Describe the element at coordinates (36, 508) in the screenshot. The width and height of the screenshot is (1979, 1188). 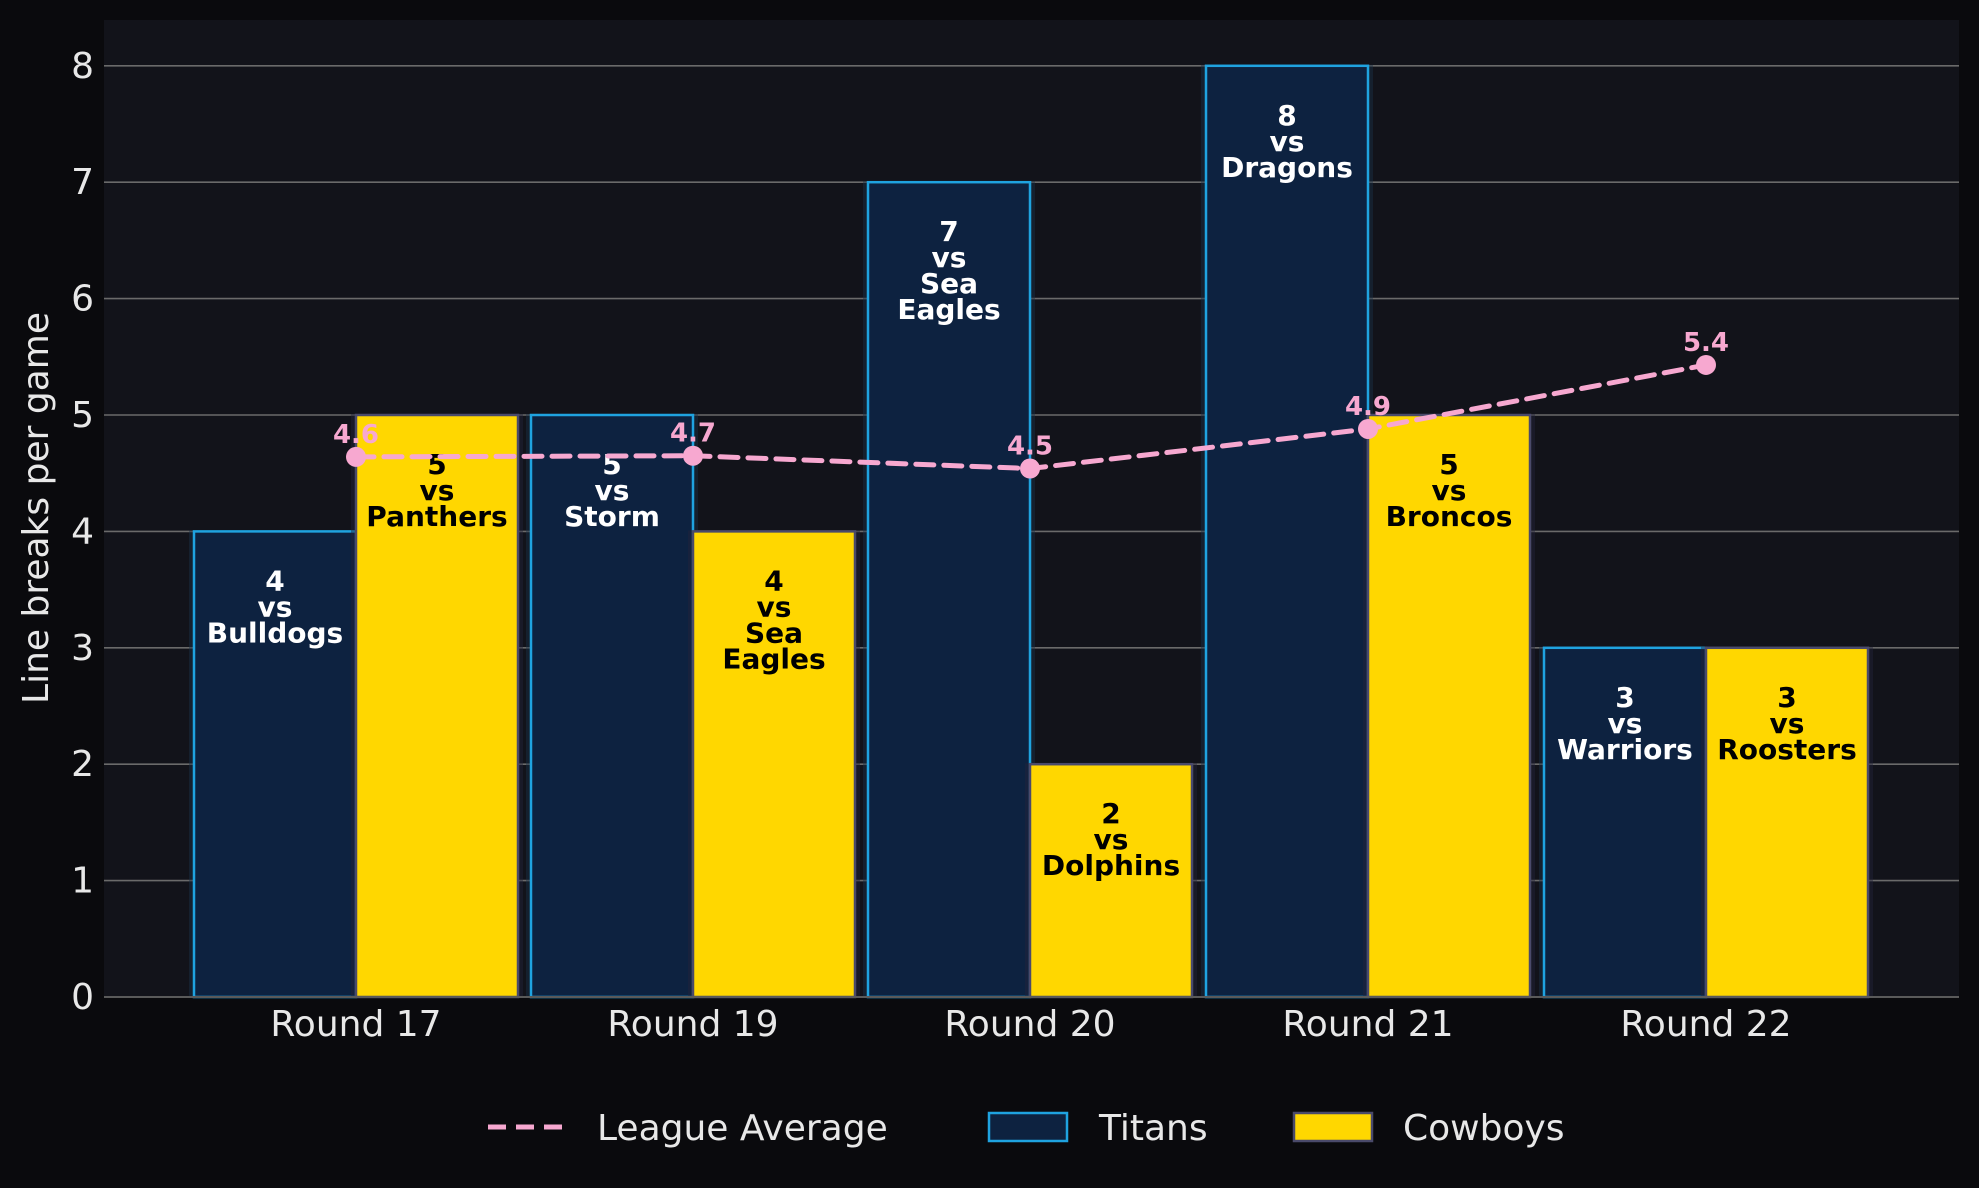
I see `y-axis-label: Line breaks per game` at that location.